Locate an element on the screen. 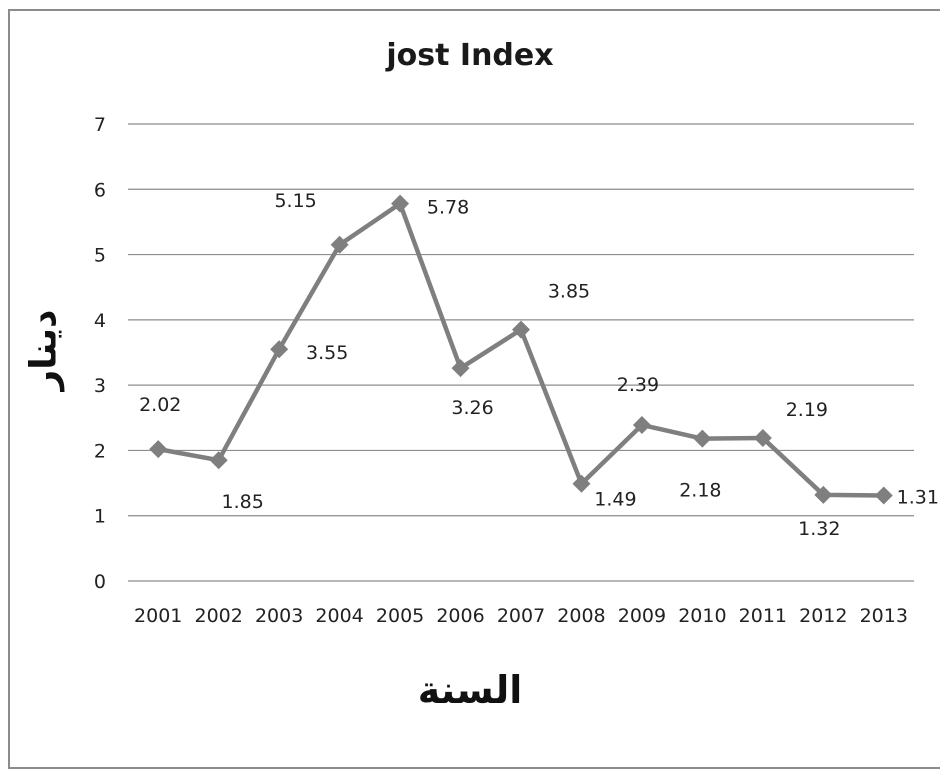 This screenshot has height=769, width=940. x-axis-label: السنة is located at coordinates (470, 690).